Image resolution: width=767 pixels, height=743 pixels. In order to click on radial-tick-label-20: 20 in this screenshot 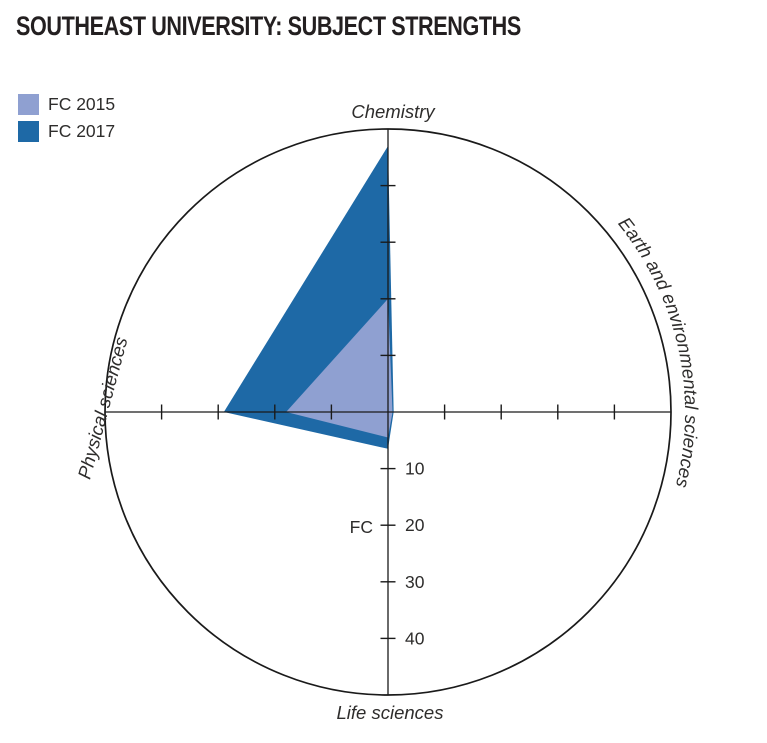, I will do `click(415, 525)`.